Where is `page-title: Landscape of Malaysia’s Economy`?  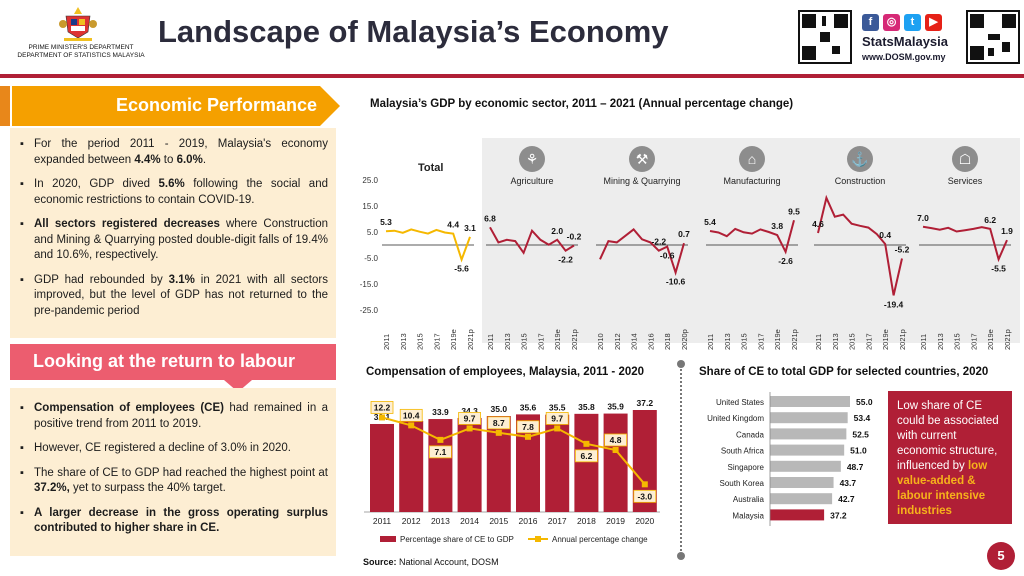 page-title: Landscape of Malaysia’s Economy is located at coordinates (413, 31).